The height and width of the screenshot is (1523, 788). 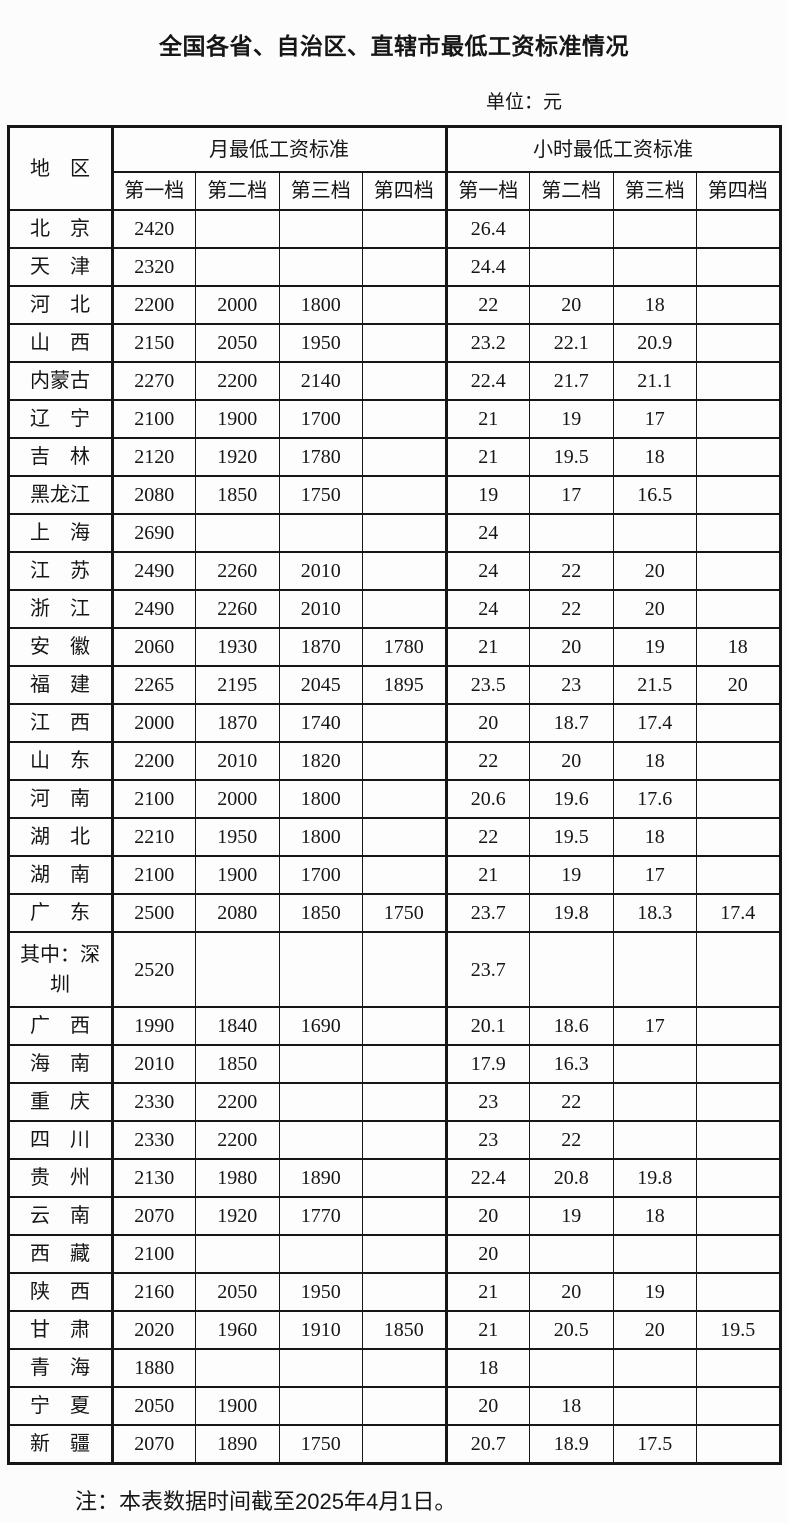 I want to click on tier-header-monthly-1: 第一档, so click(x=153, y=191).